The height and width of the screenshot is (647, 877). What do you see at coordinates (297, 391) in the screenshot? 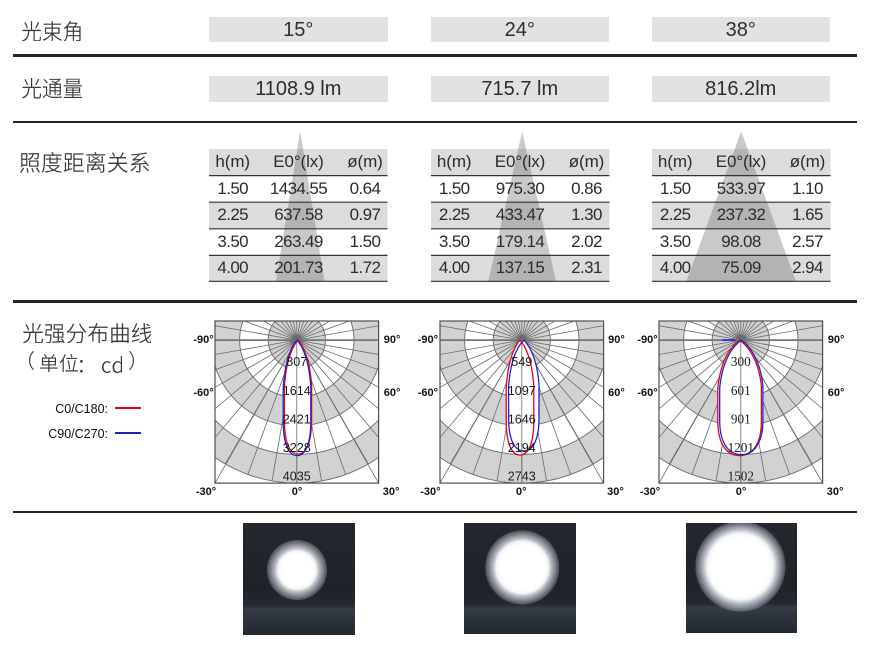
I see `svg-text: 1614` at bounding box center [297, 391].